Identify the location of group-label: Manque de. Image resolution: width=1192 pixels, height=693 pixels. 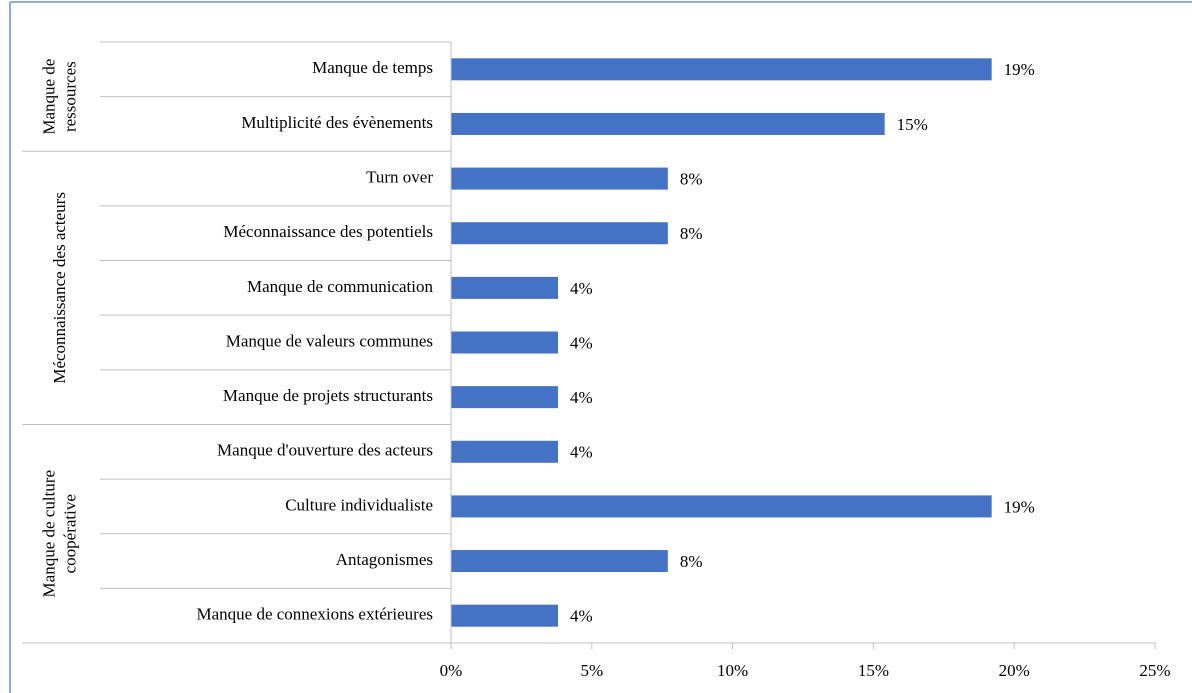
(48, 97).